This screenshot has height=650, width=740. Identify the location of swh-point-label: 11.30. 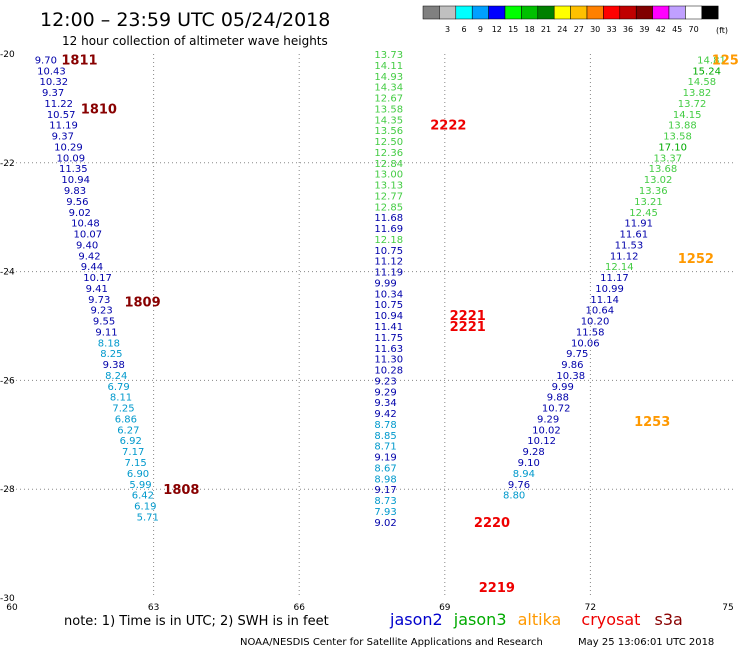
(388, 360).